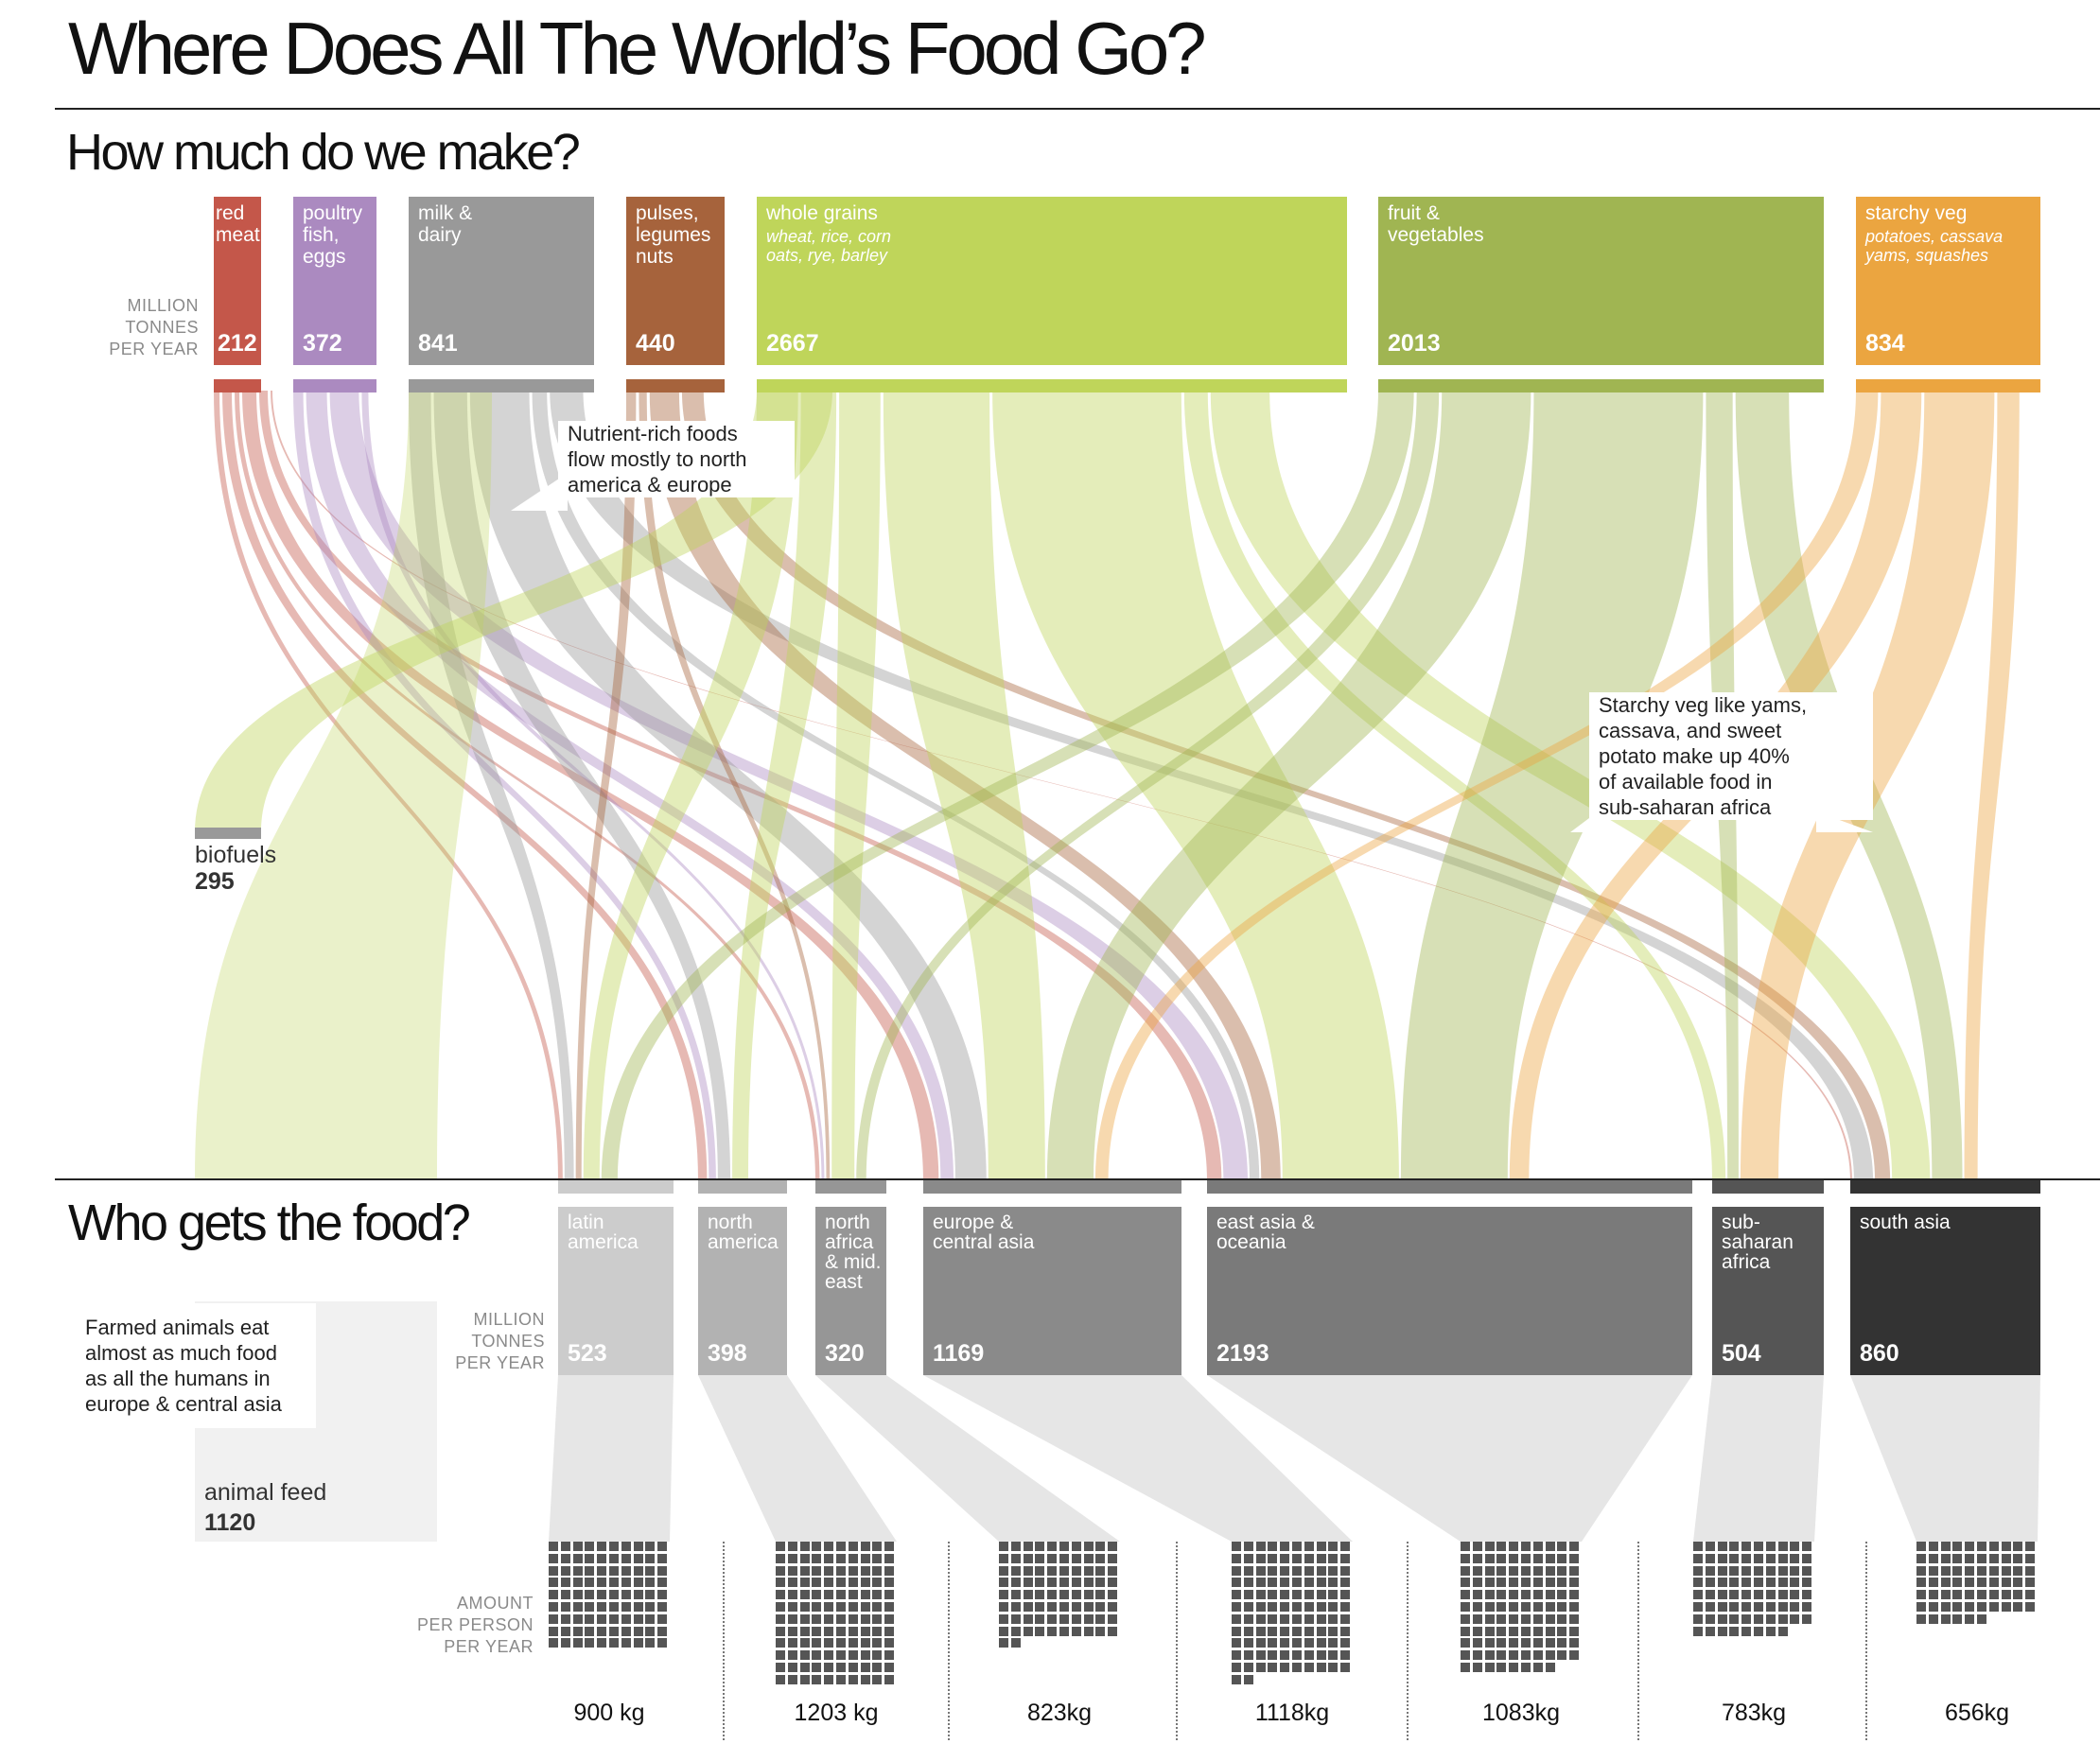 The image size is (2100, 1744). I want to click on source-name: whole grains, so click(822, 213).